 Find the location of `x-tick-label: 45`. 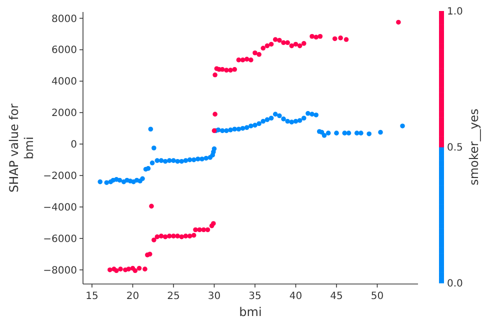

x-tick-label: 45 is located at coordinates (336, 296).